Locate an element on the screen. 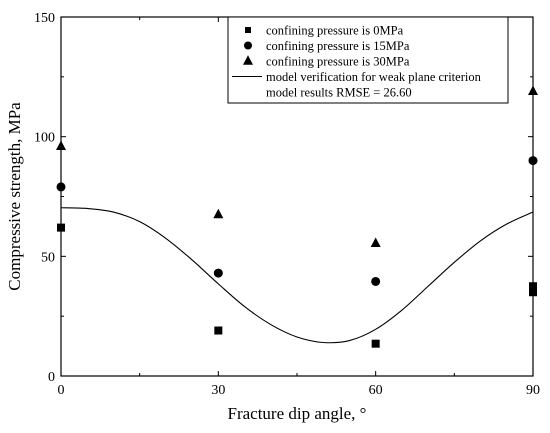  legend-item: confining pressure is 30MPa is located at coordinates (326, 62).